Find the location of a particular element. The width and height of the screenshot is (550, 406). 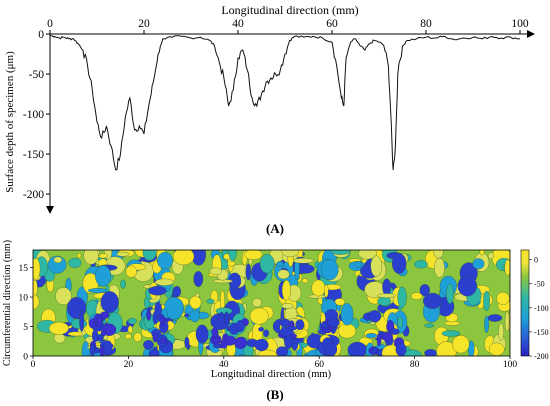

panel-b-xtick-label: 0 is located at coordinates (33, 365).